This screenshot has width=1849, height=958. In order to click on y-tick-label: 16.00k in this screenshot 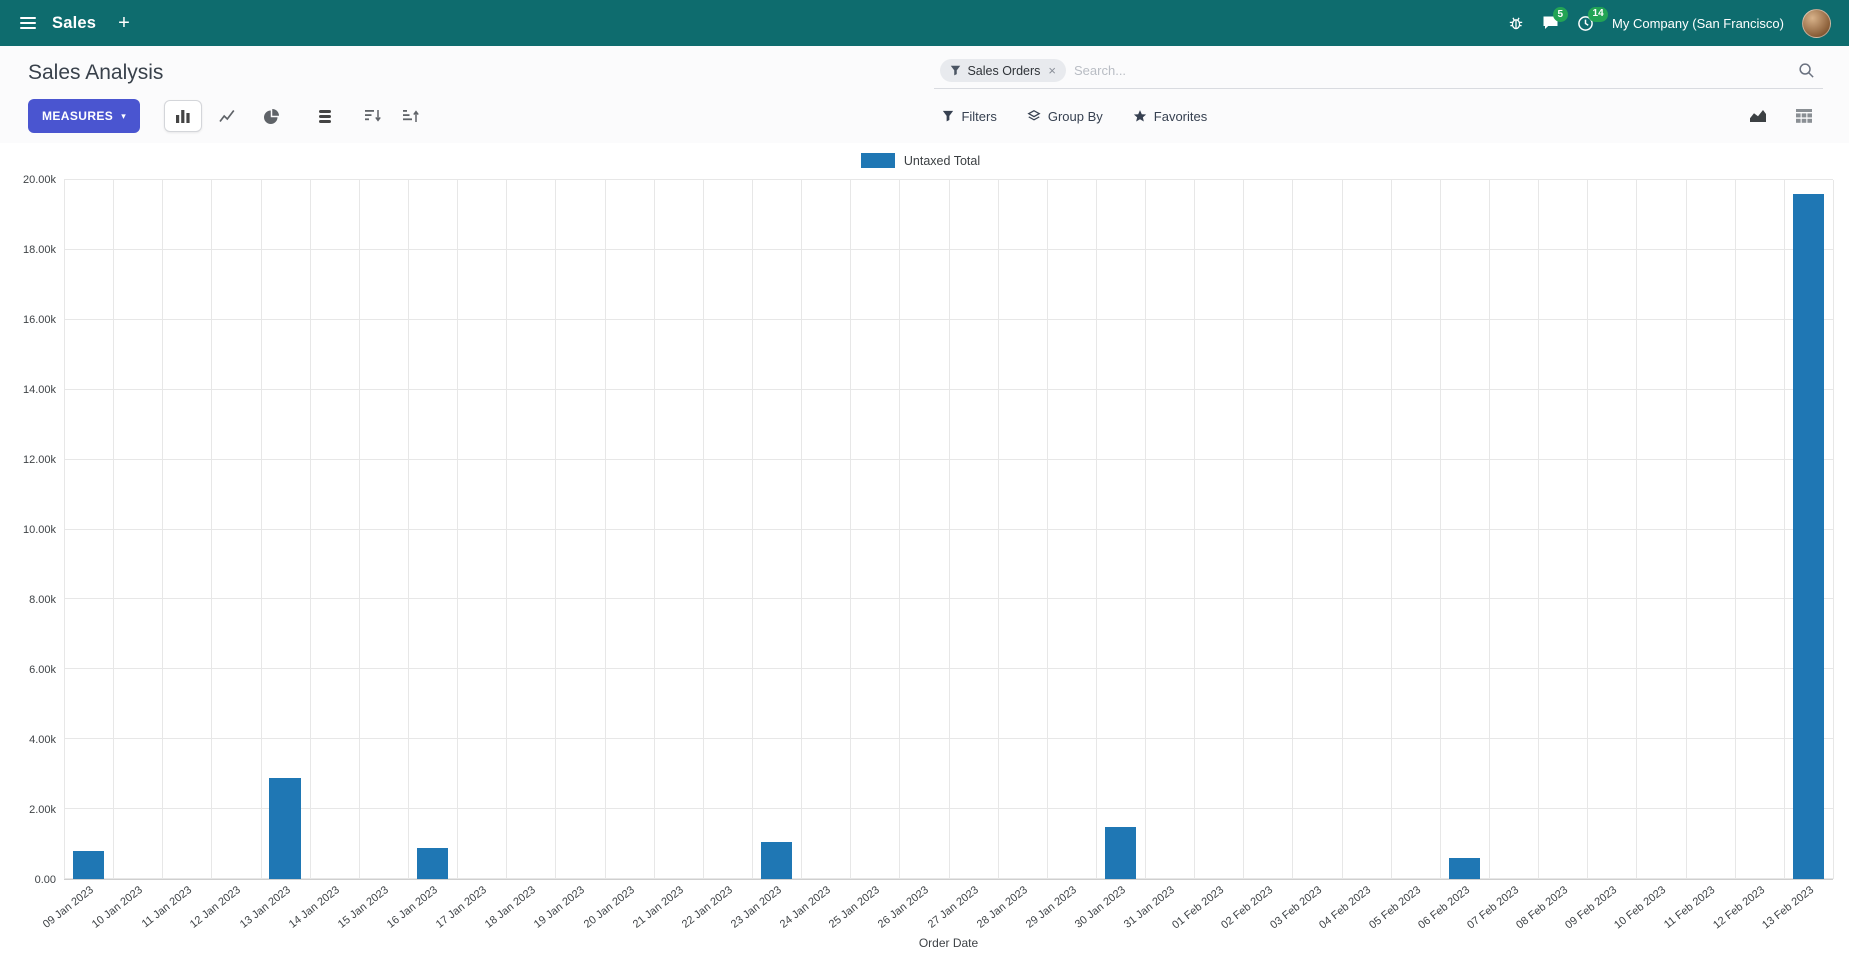, I will do `click(39, 320)`.